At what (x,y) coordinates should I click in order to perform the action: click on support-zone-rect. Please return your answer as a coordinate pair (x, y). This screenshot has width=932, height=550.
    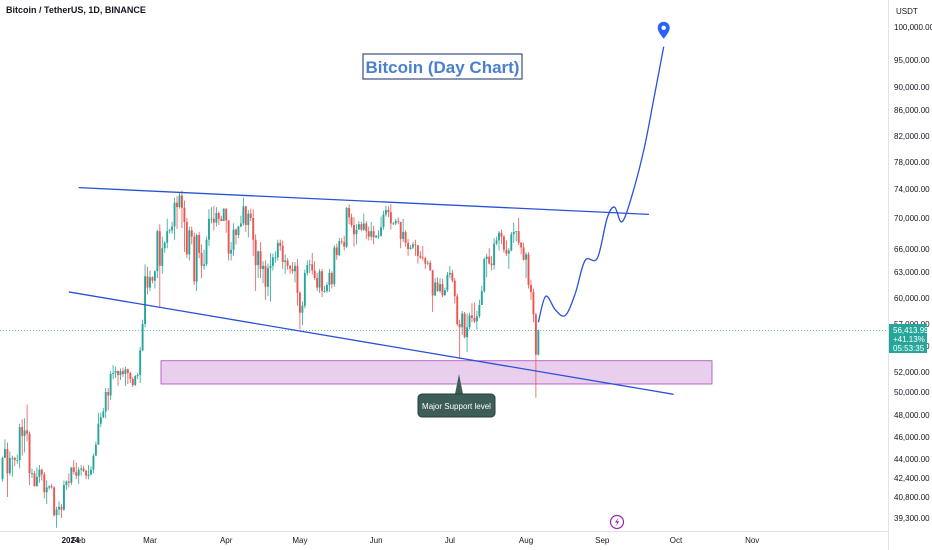
    Looking at the image, I should click on (436, 372).